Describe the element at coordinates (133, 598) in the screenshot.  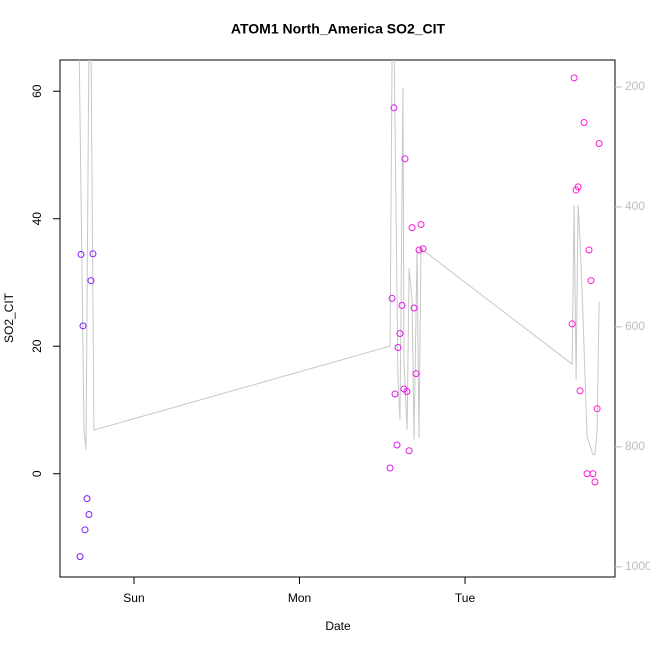
I see `x-tick-label: Sun` at that location.